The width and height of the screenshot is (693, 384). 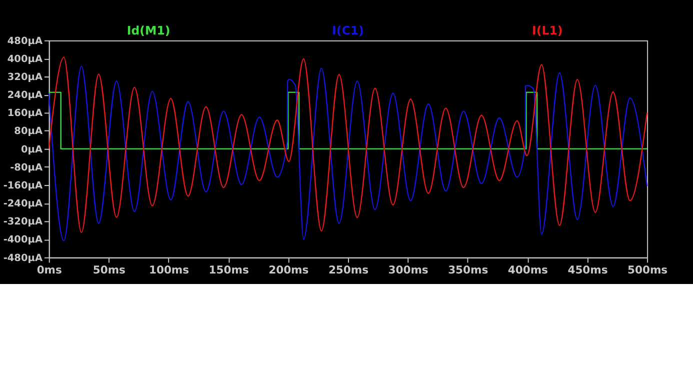 I want to click on y-tick-label: -320µA, so click(x=23, y=222).